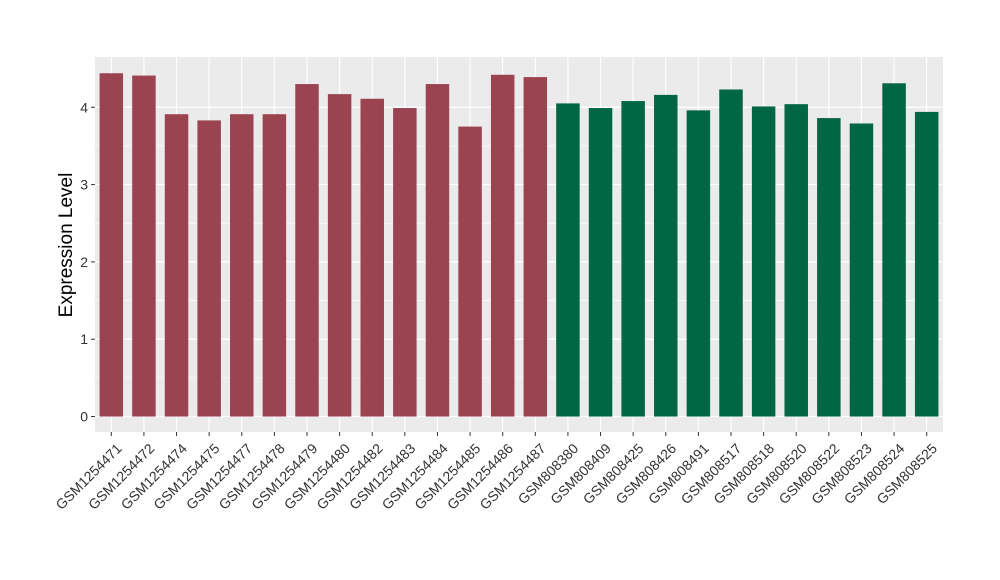 This screenshot has width=1000, height=580. What do you see at coordinates (242, 265) in the screenshot?
I see `bar-GSM1254477` at bounding box center [242, 265].